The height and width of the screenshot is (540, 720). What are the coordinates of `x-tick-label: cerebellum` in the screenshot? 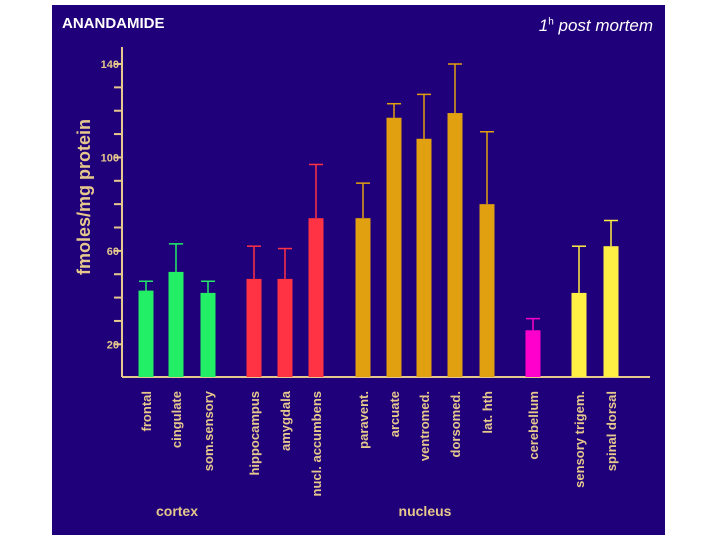 It's located at (533, 425).